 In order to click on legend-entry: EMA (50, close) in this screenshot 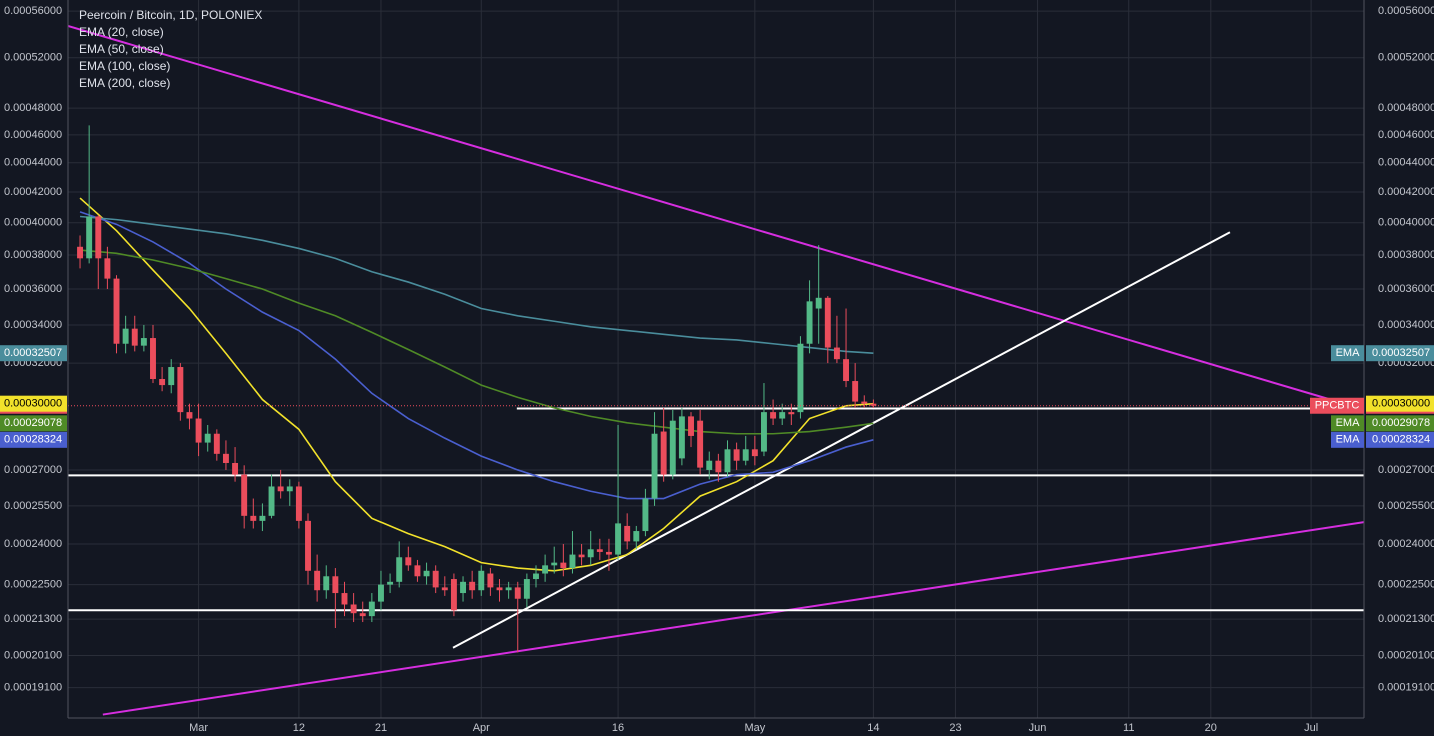, I will do `click(121, 49)`.